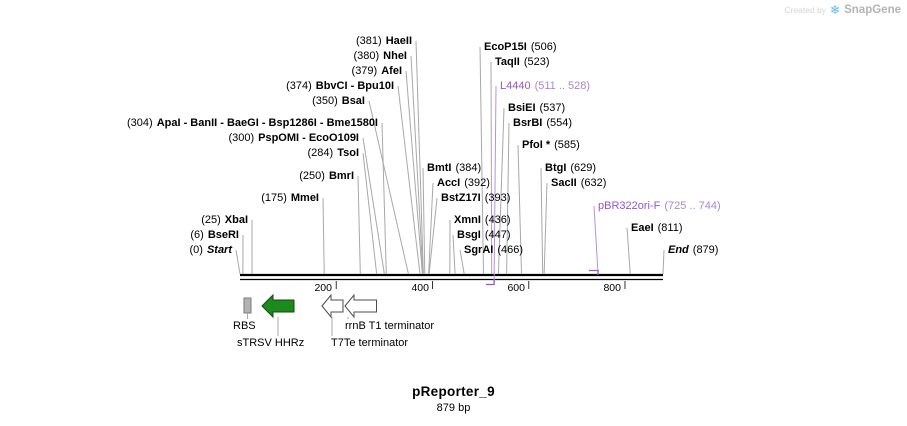 The width and height of the screenshot is (907, 426). What do you see at coordinates (390, 326) in the screenshot?
I see `feature-label-rrnb-t1-terminator: rrnB T1 terminator` at bounding box center [390, 326].